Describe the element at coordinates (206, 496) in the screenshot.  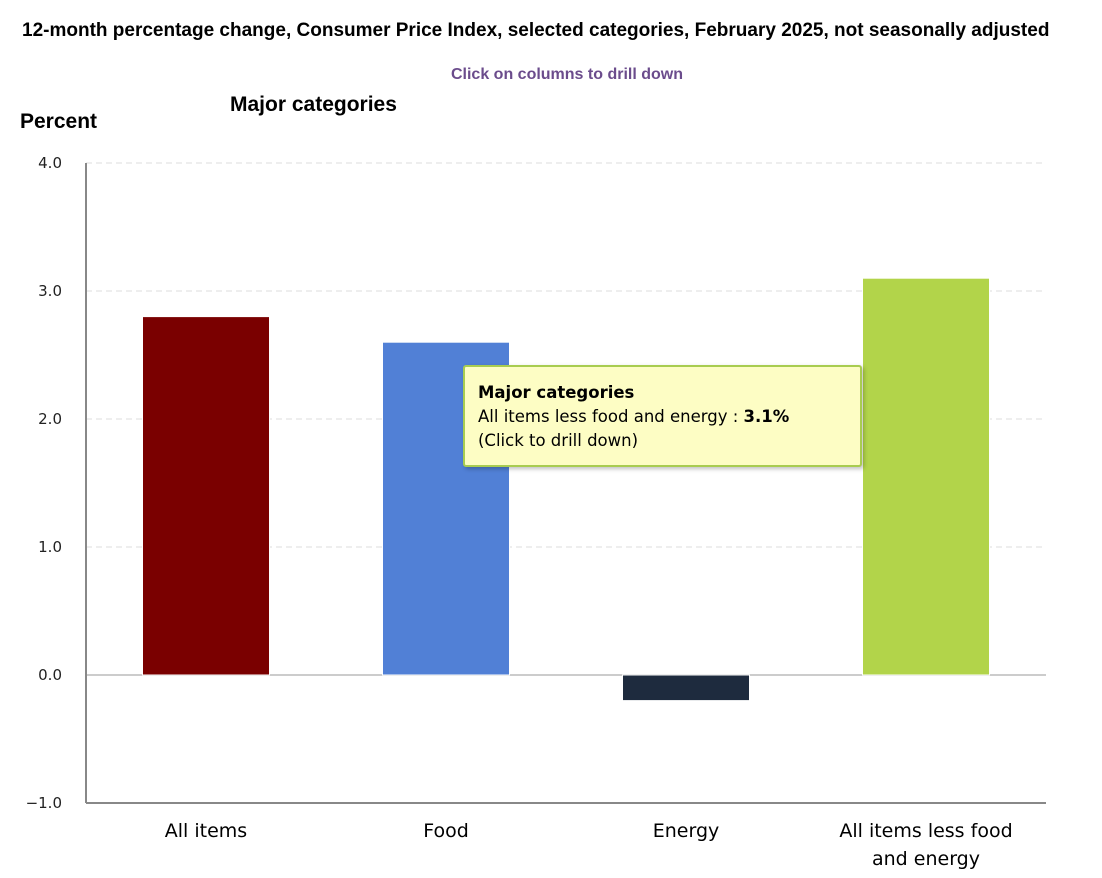
I see `bar-all-items` at that location.